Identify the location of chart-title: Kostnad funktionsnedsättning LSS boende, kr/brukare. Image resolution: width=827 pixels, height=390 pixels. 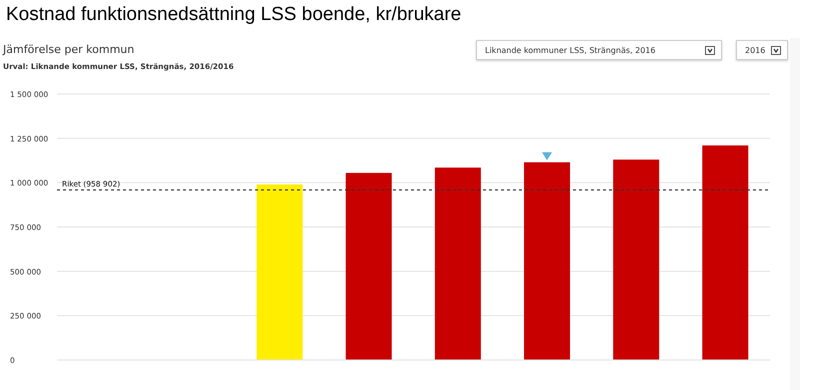
(234, 15).